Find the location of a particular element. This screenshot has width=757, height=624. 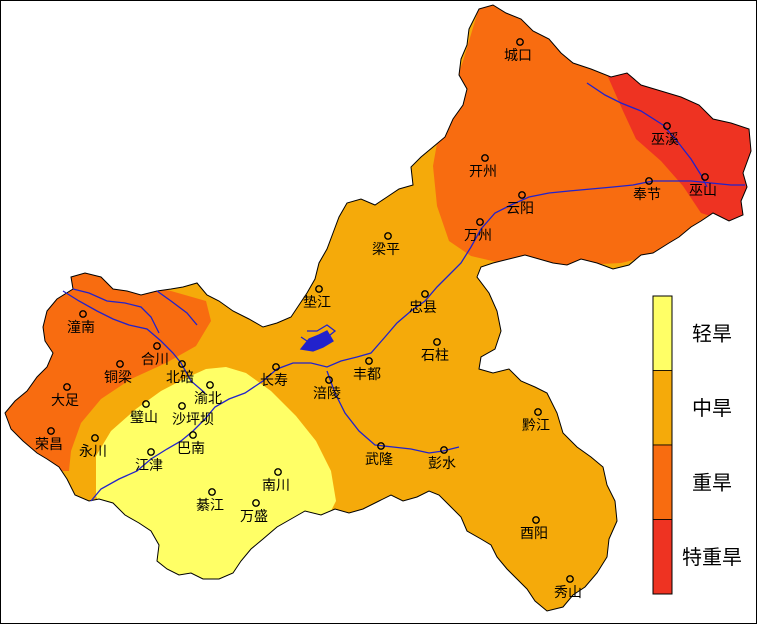

city-rongchang: 荣昌 is located at coordinates (49, 440).